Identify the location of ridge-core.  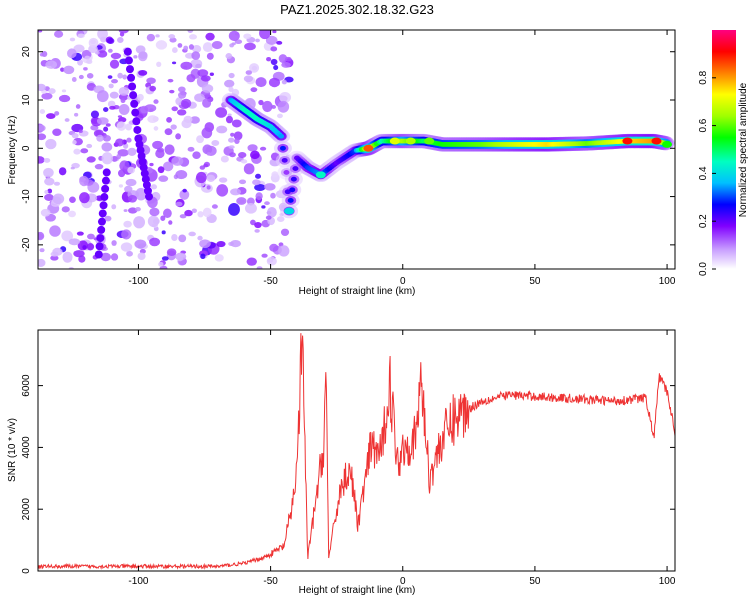
(290, 200).